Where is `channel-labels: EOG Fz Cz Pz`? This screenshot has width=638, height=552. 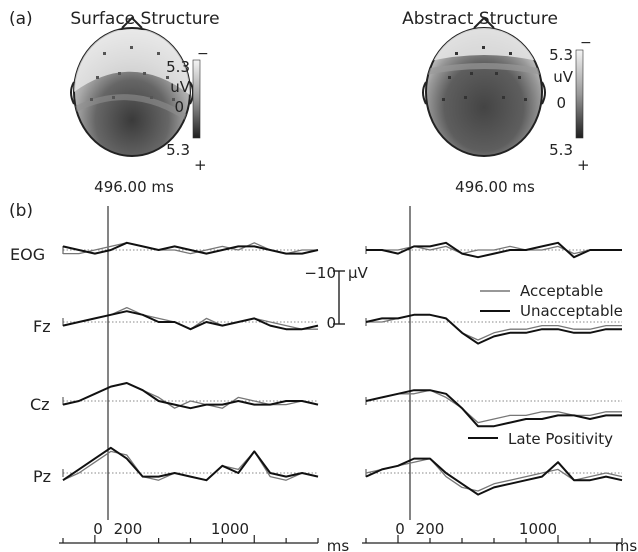 channel-labels: EOG Fz Cz Pz is located at coordinates (30, 365).